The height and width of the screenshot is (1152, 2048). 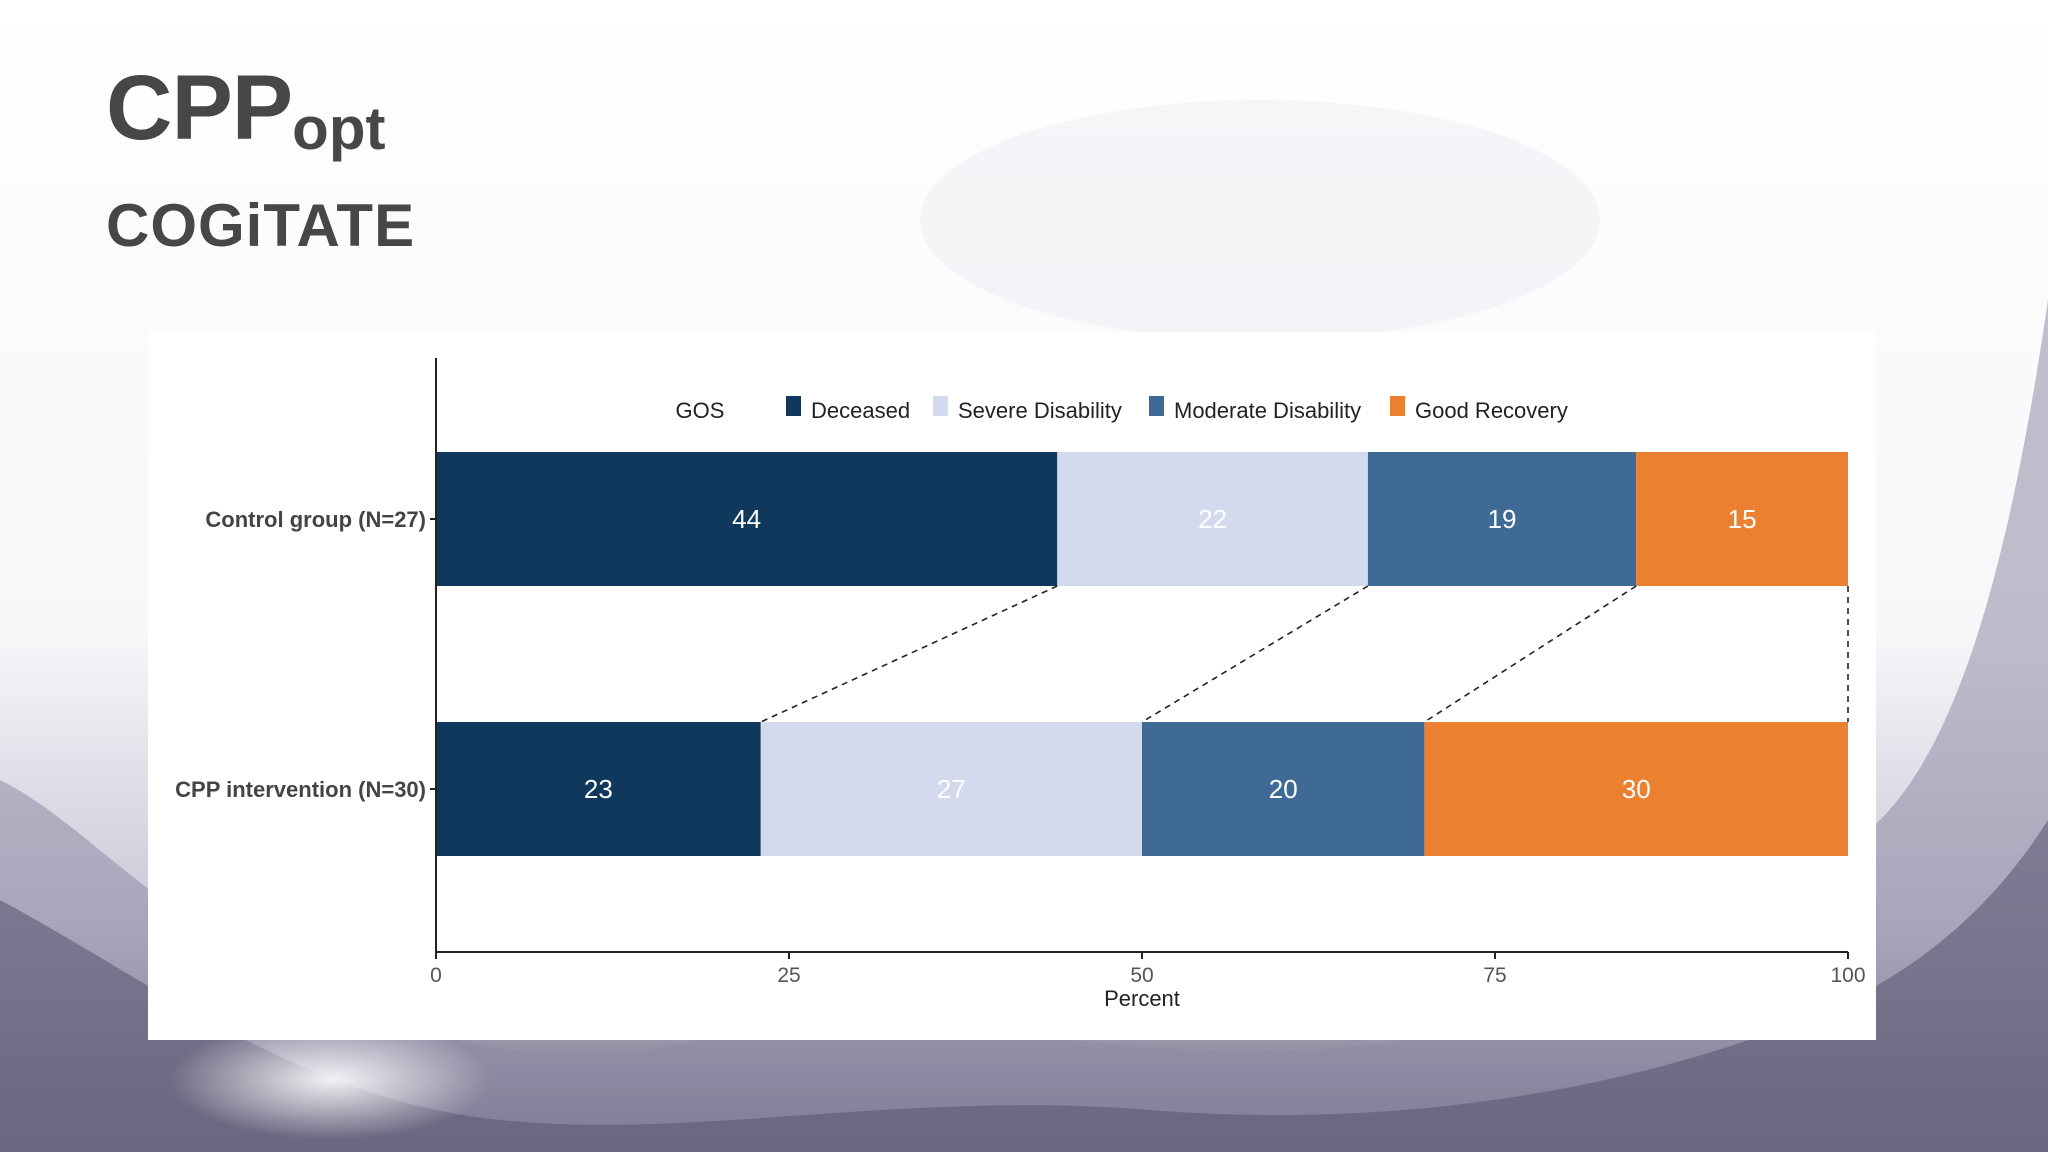 What do you see at coordinates (300, 789) in the screenshot?
I see `y-tick-label: CPP intervention (N=30)` at bounding box center [300, 789].